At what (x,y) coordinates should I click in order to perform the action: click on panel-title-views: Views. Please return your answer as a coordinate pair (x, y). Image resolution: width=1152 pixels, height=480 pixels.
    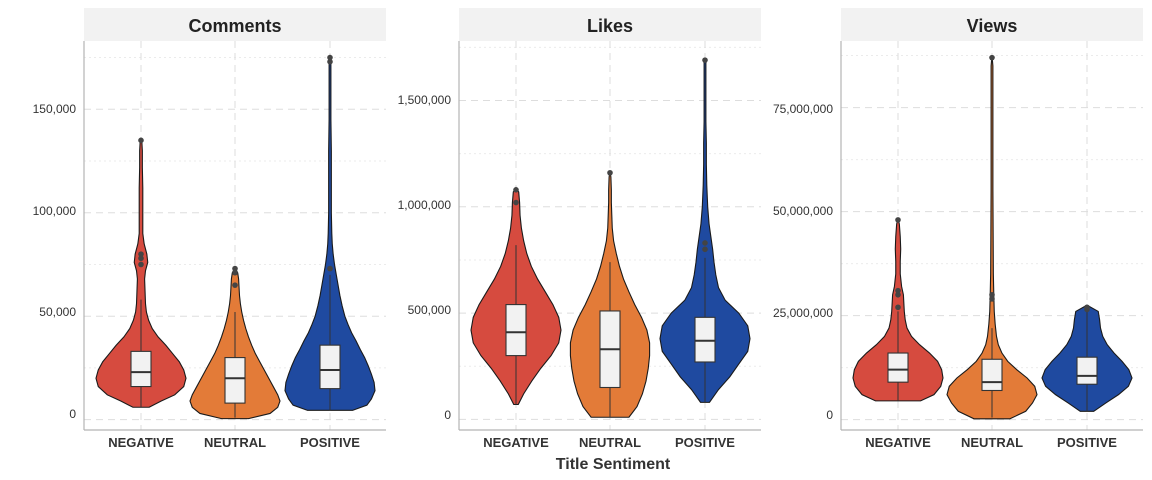
    Looking at the image, I should click on (992, 26).